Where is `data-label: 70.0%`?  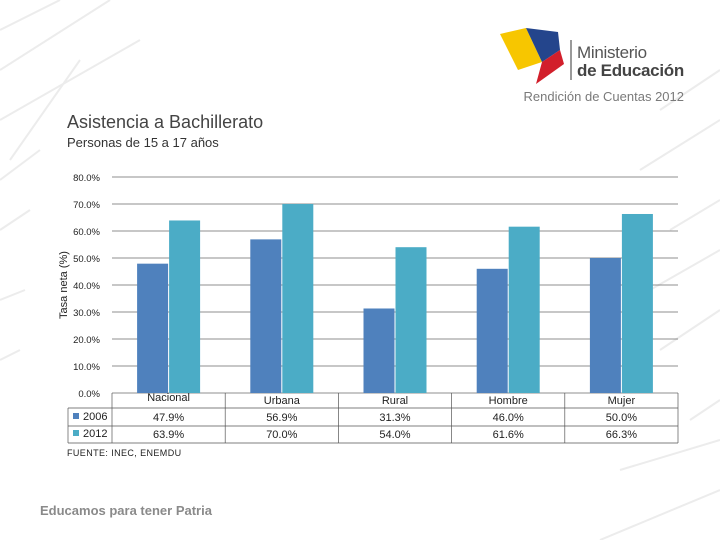 data-label: 70.0% is located at coordinates (281, 435).